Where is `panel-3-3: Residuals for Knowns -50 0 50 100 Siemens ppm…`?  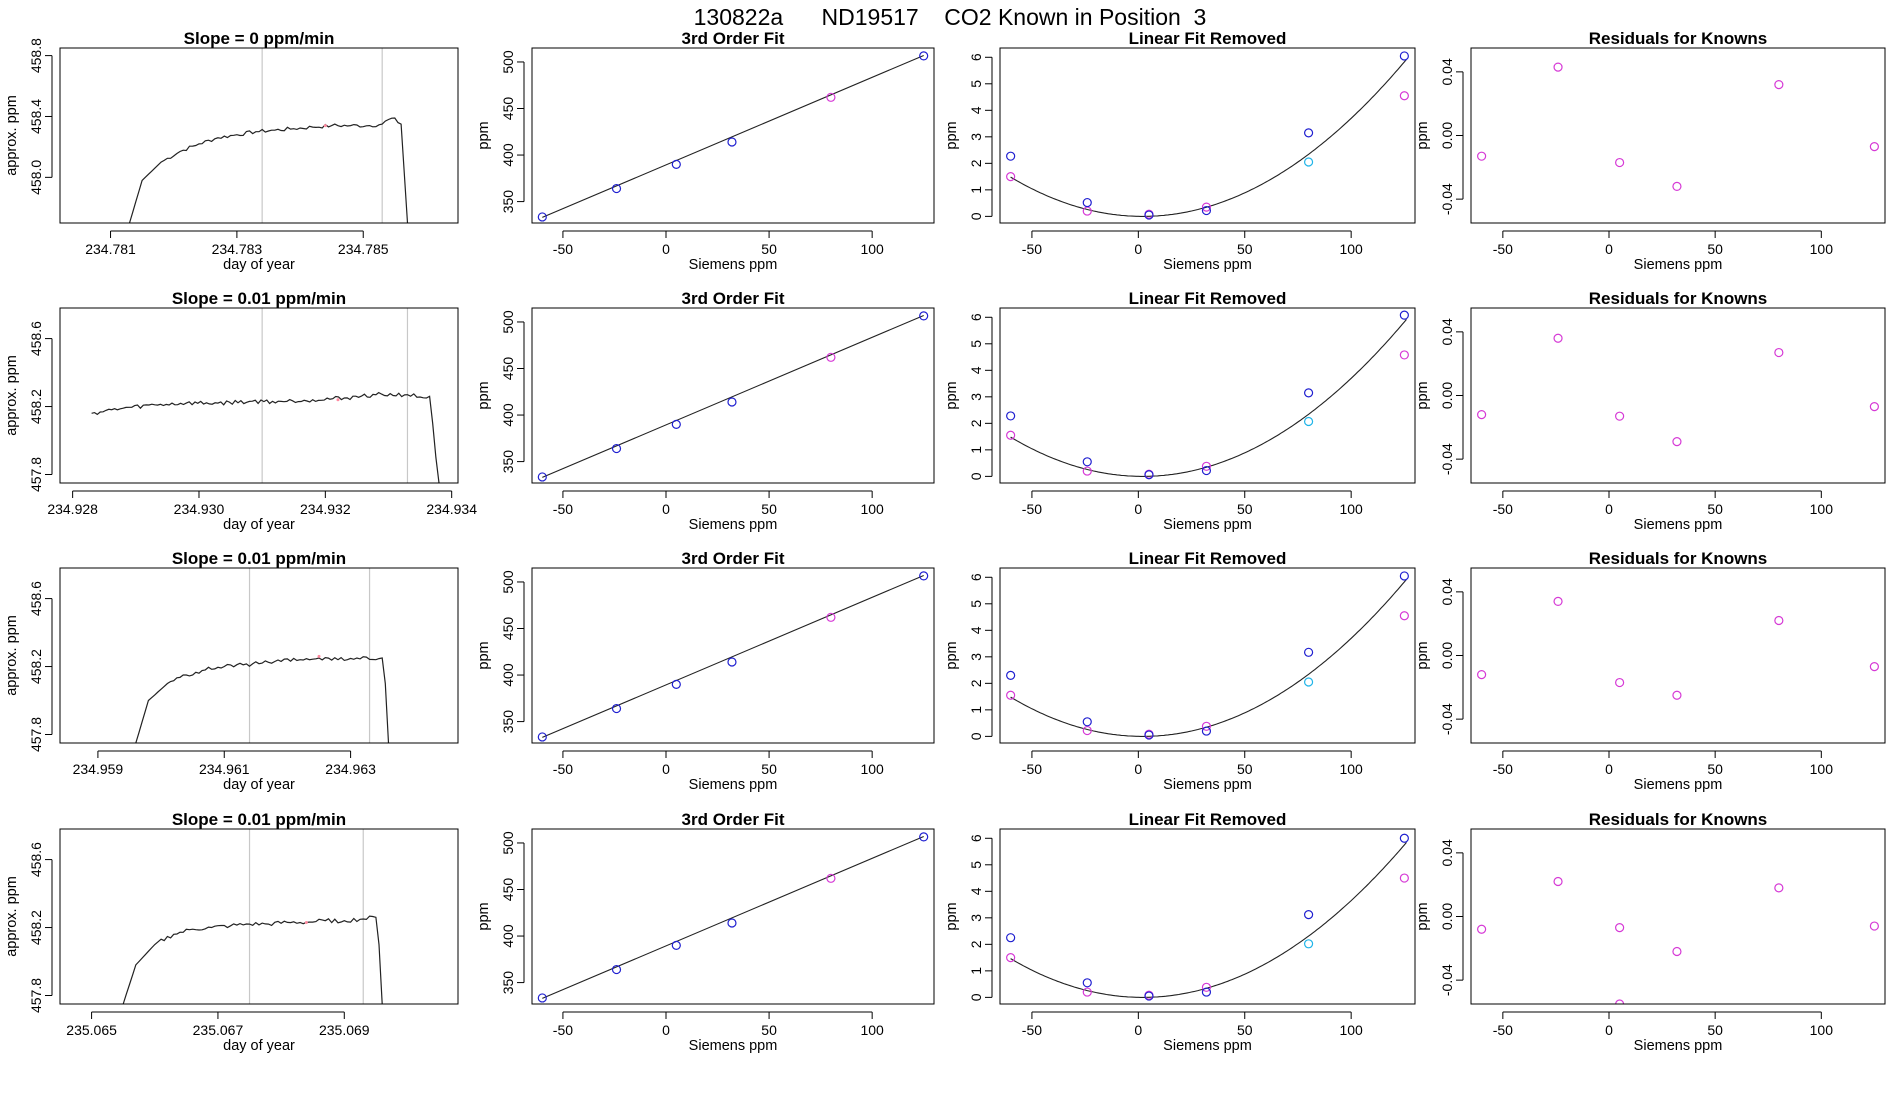 panel-3-3: Residuals for Knowns -50 0 50 100 Siemens ppm… is located at coordinates (1650, 932).